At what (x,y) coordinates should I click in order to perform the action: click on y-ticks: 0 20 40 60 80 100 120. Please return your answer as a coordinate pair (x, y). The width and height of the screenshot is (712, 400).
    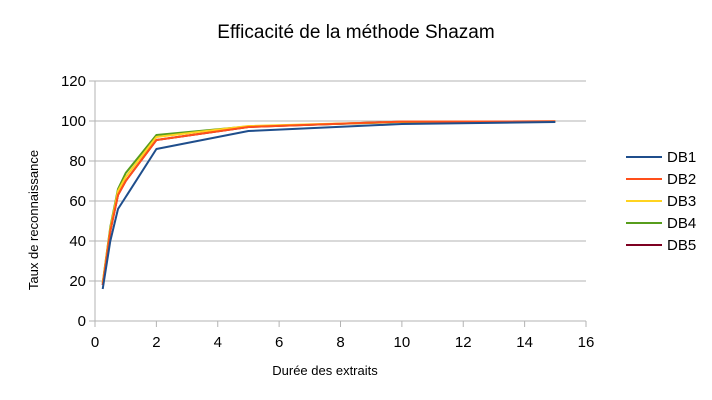
    Looking at the image, I should click on (78, 201).